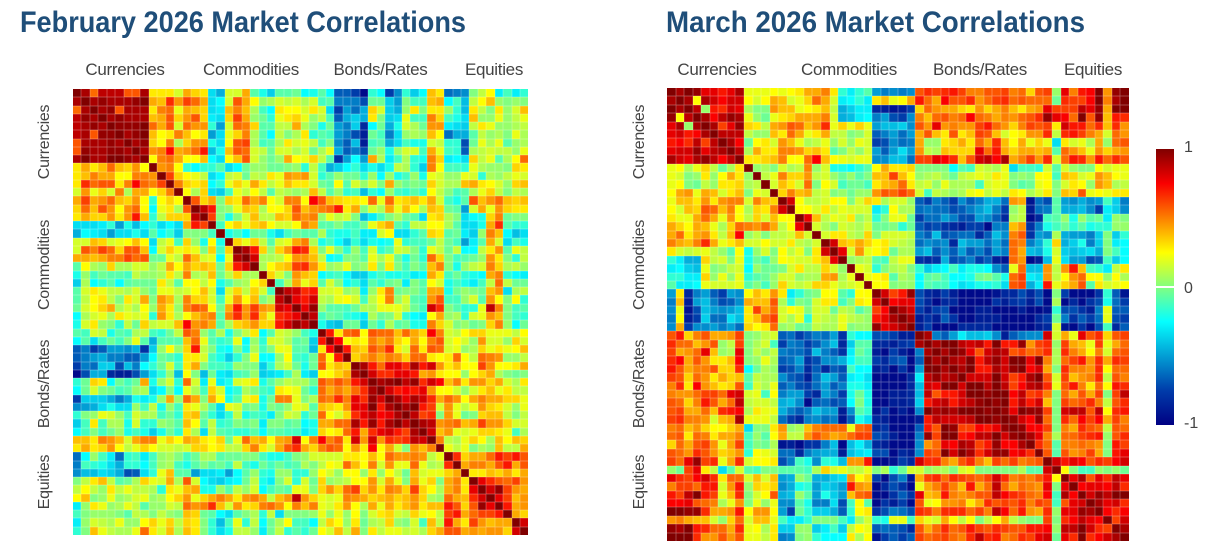 The image size is (1228, 555). Describe the element at coordinates (243, 22) in the screenshot. I see `svg-text:February 2026 Market Correlati: February 2026 Market Correlations` at that location.